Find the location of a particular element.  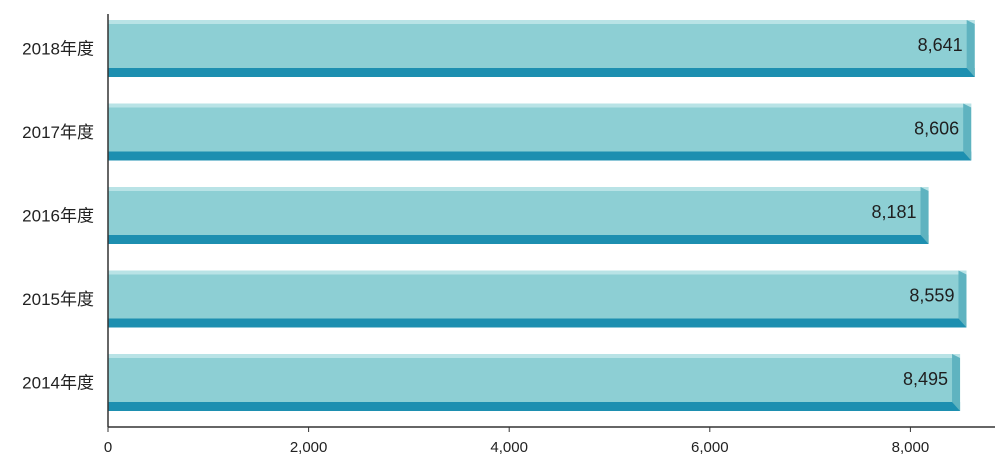

x-tick-label: 2,000 is located at coordinates (309, 447).